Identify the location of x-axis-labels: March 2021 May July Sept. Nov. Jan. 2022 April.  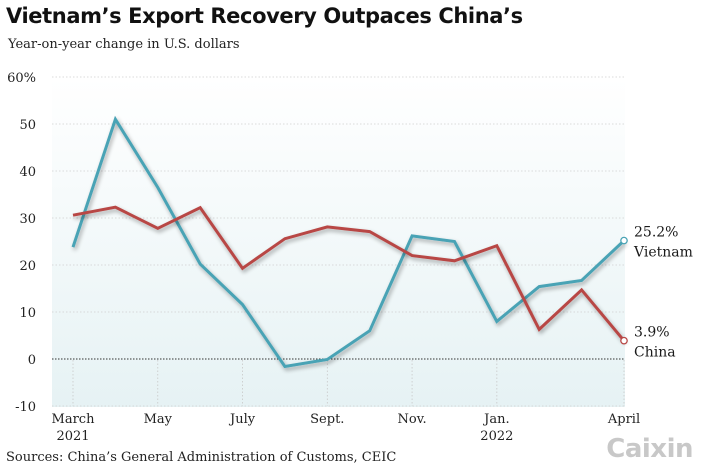
(346, 428).